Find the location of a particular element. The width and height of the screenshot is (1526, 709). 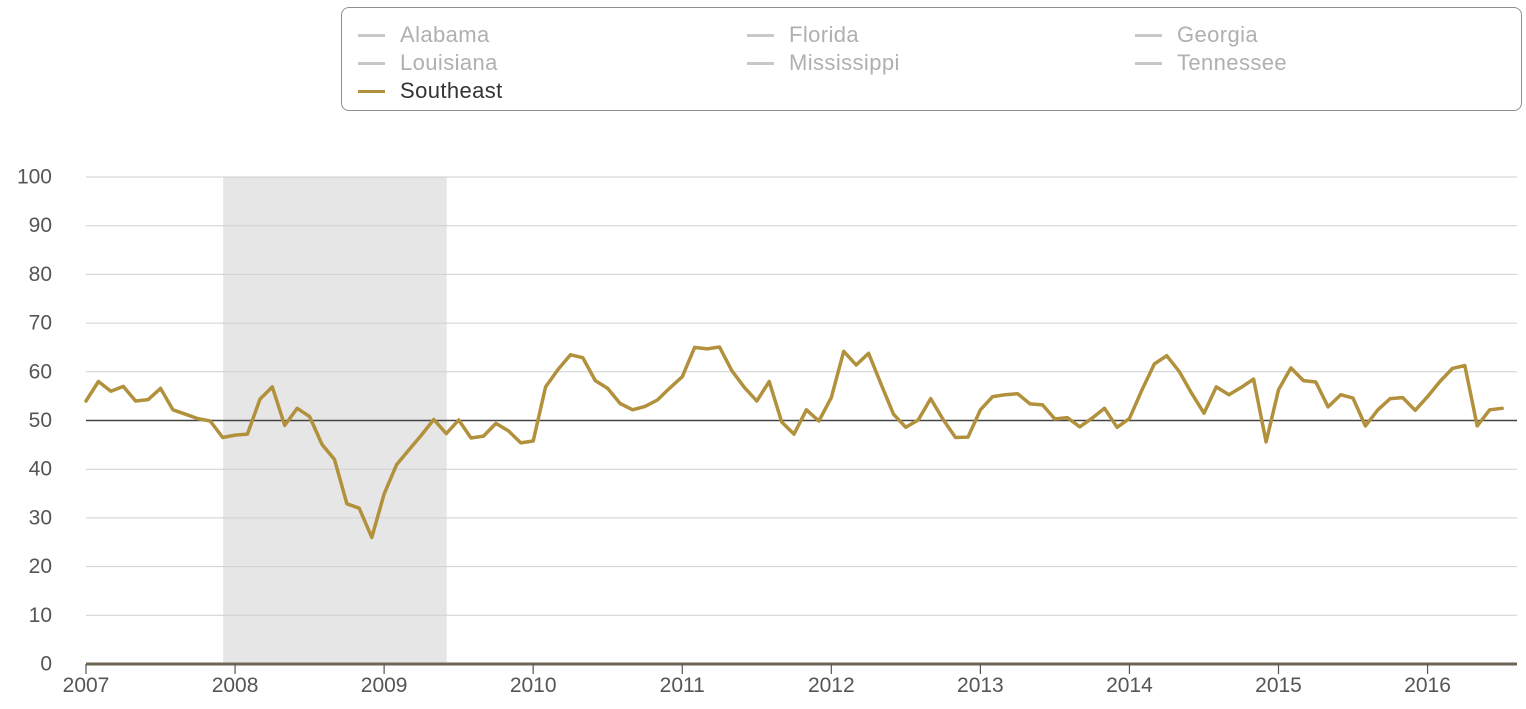

legend-item-southeast: Southeast is located at coordinates (430, 91).